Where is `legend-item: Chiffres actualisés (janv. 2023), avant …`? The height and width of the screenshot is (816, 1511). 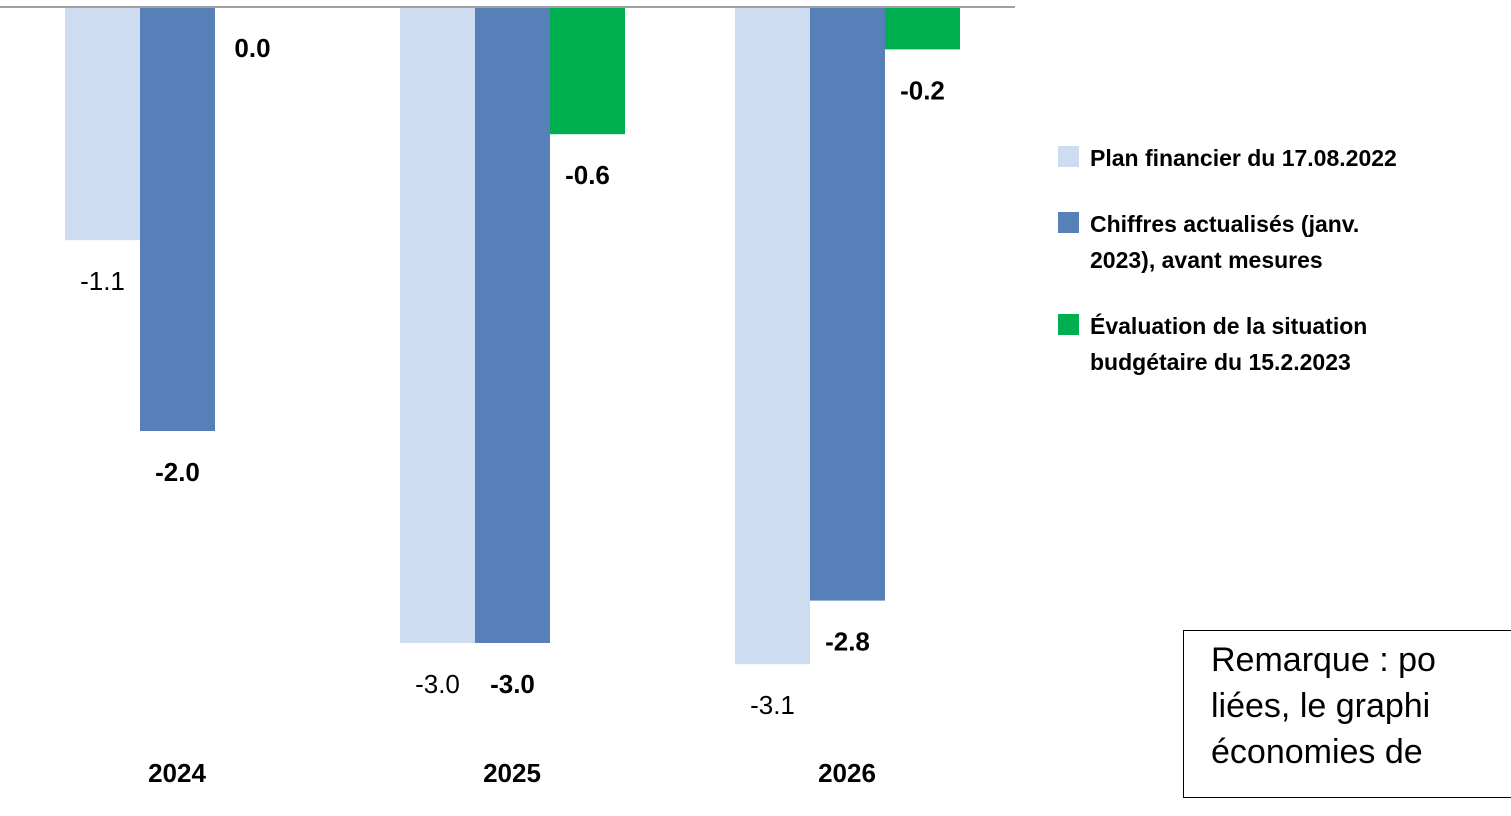 legend-item: Chiffres actualisés (janv. 2023), avant … is located at coordinates (1248, 242).